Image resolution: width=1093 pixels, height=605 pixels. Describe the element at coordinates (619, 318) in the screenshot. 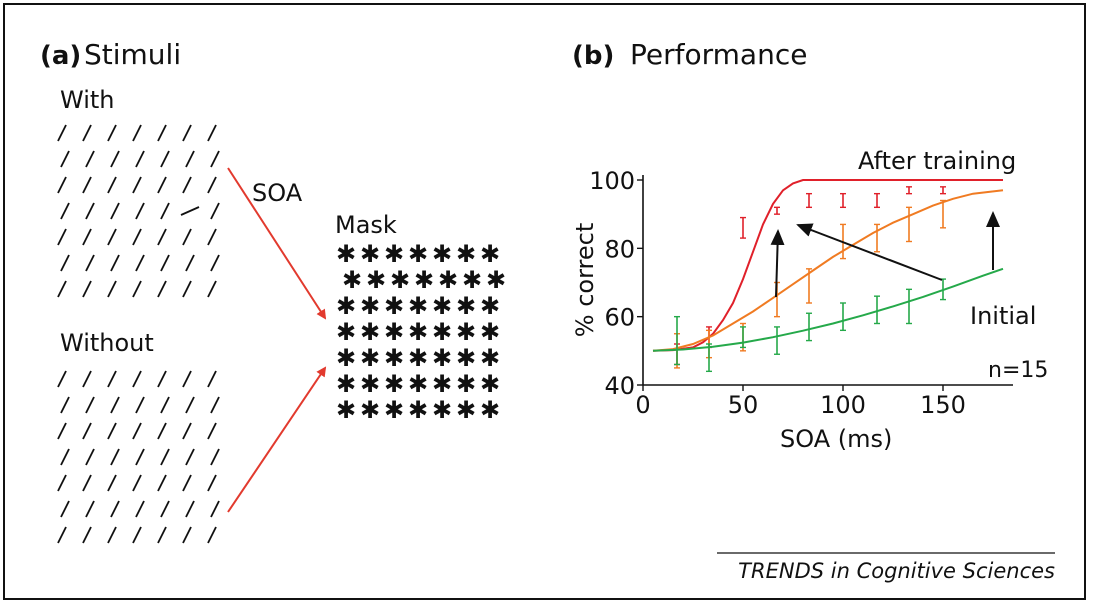

I see `y-tick-label: 60` at that location.